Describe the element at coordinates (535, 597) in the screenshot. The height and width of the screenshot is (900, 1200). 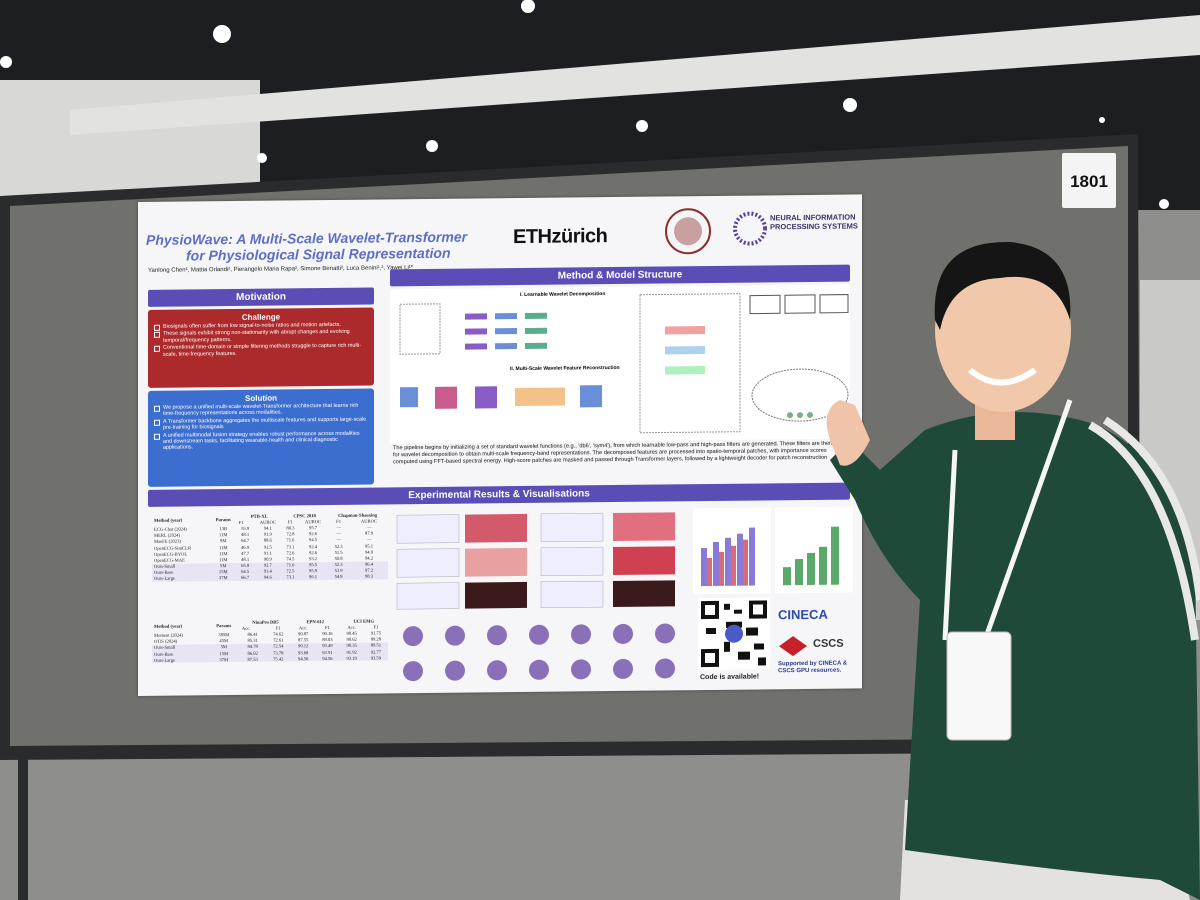
I see `viz-panels` at that location.